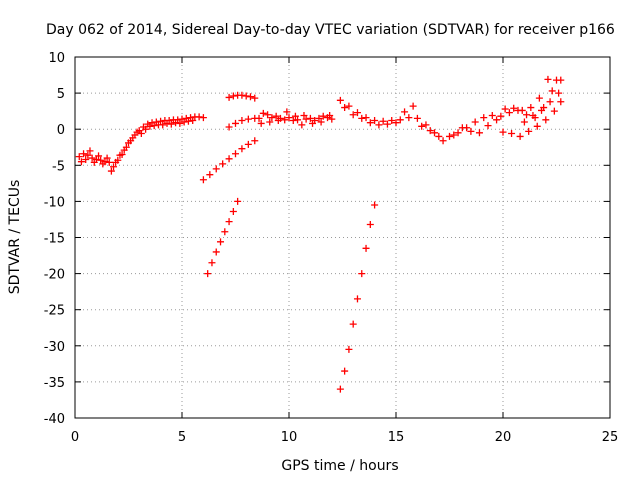 Image resolution: width=640 pixels, height=480 pixels. Describe the element at coordinates (54, 202) in the screenshot. I see `y-tick-label: -10` at that location.